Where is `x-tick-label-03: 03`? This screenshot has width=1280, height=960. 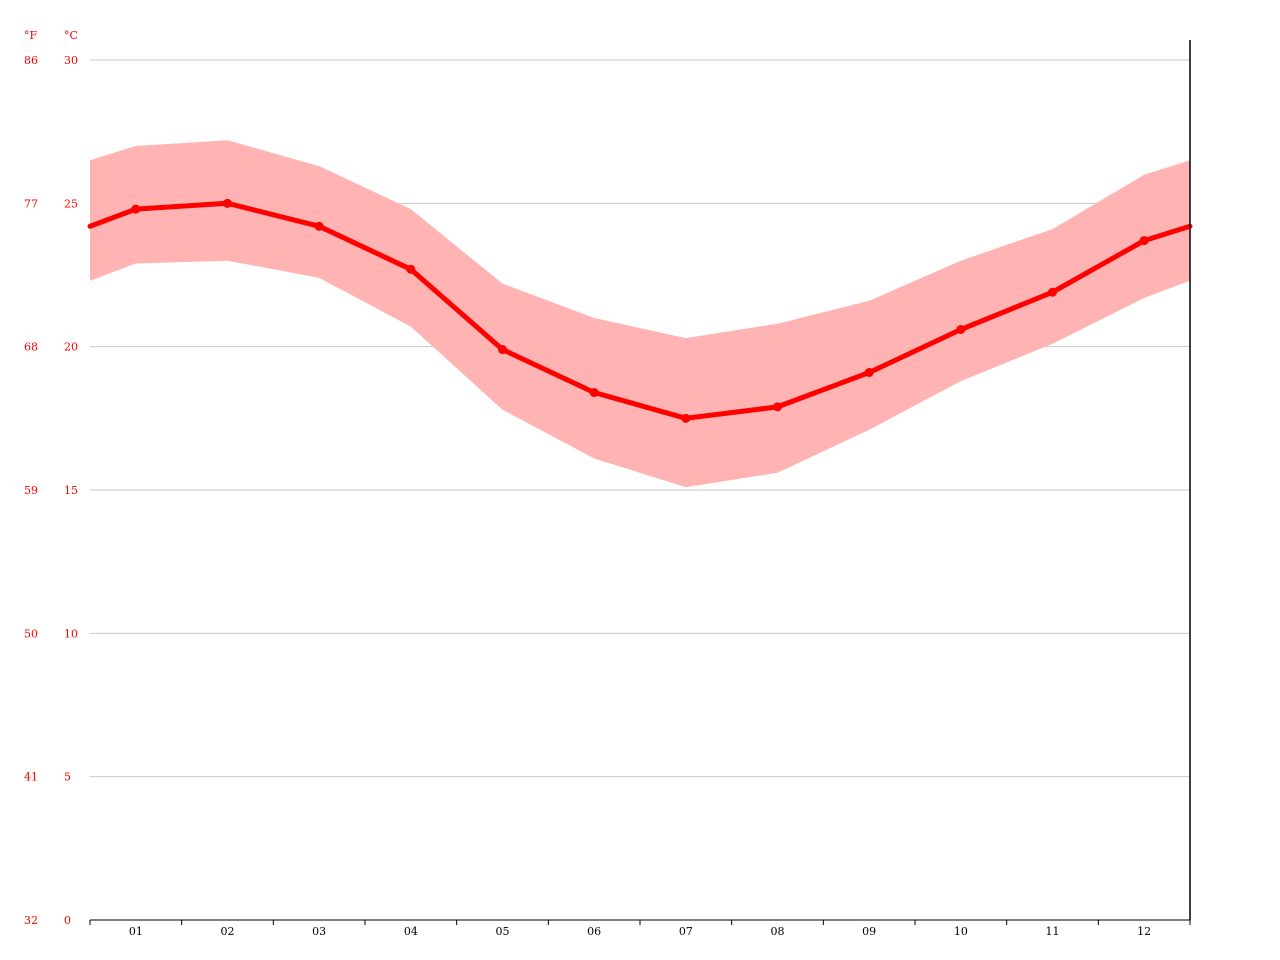
x-tick-label-03: 03 is located at coordinates (319, 931).